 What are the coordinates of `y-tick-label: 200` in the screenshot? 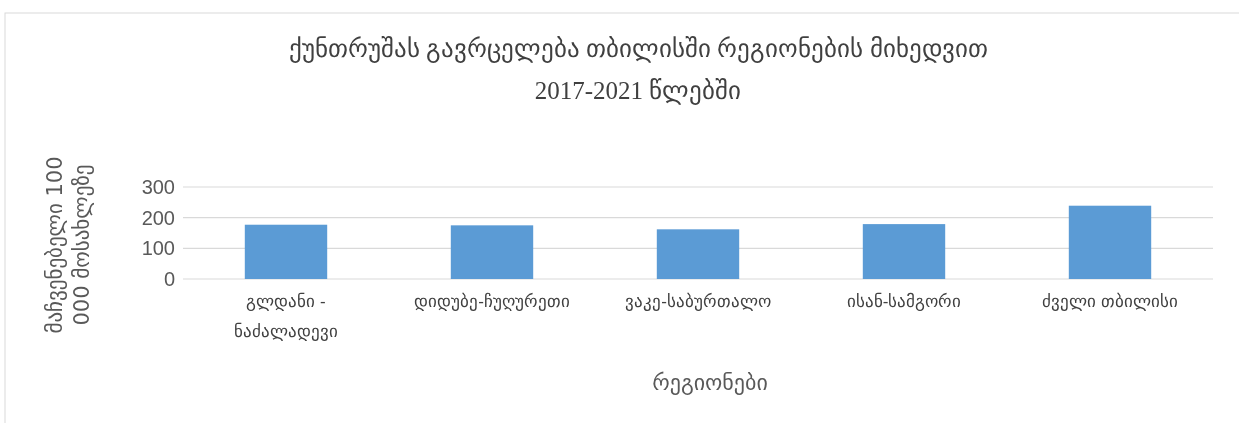 It's located at (158, 217).